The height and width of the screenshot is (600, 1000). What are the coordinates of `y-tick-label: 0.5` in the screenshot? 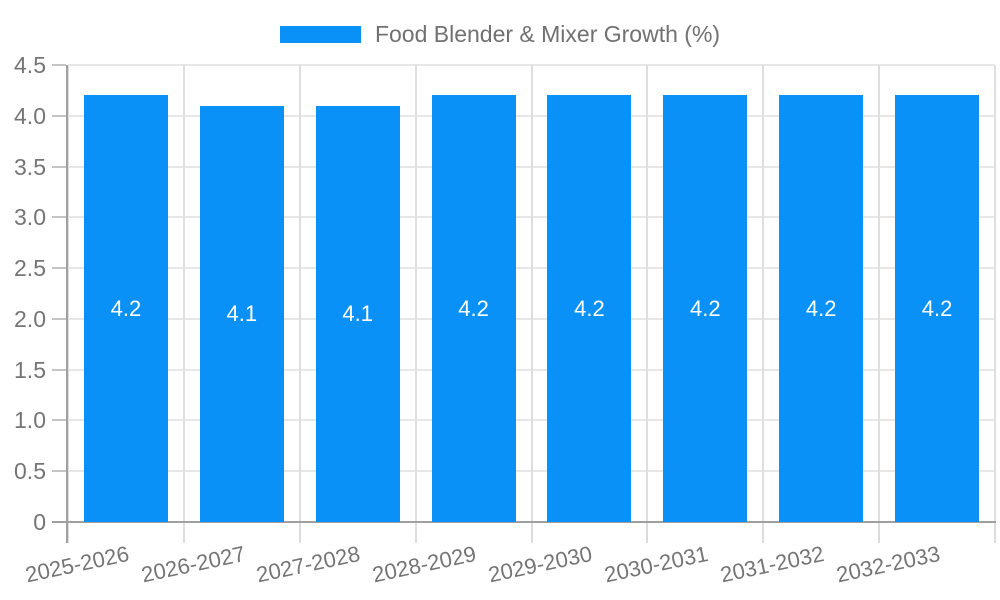 It's located at (30, 471).